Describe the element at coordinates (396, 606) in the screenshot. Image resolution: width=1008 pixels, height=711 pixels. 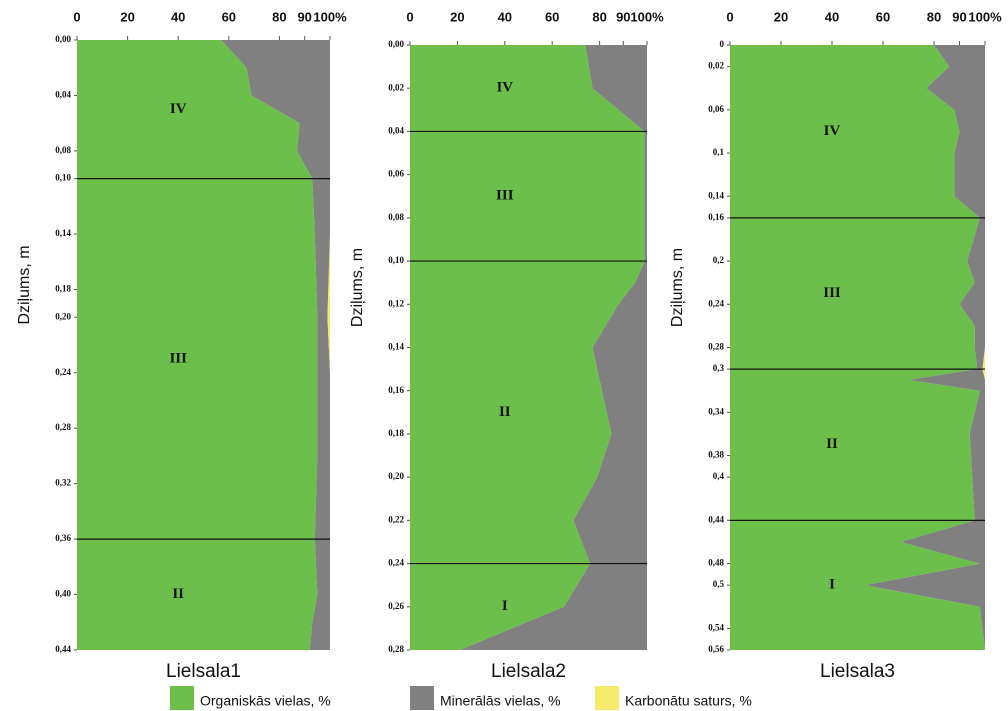
I see `y-tick-label: 0,26` at that location.